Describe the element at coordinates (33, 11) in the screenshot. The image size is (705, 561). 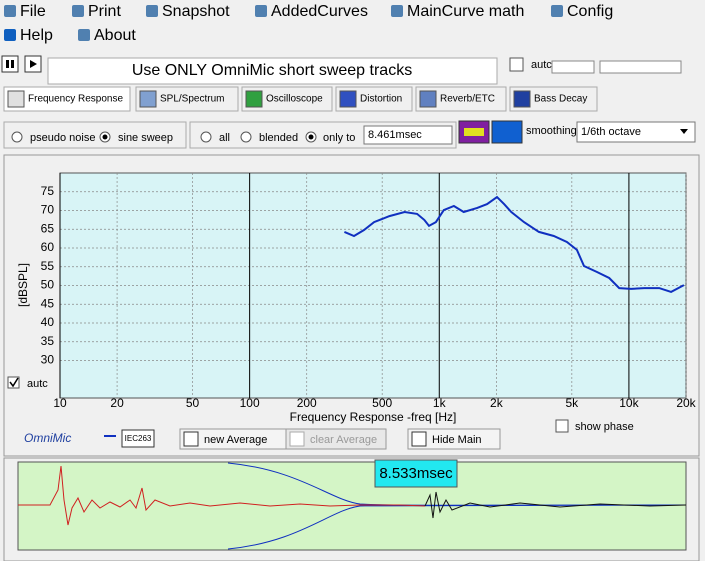
I see `menu-item: File` at that location.